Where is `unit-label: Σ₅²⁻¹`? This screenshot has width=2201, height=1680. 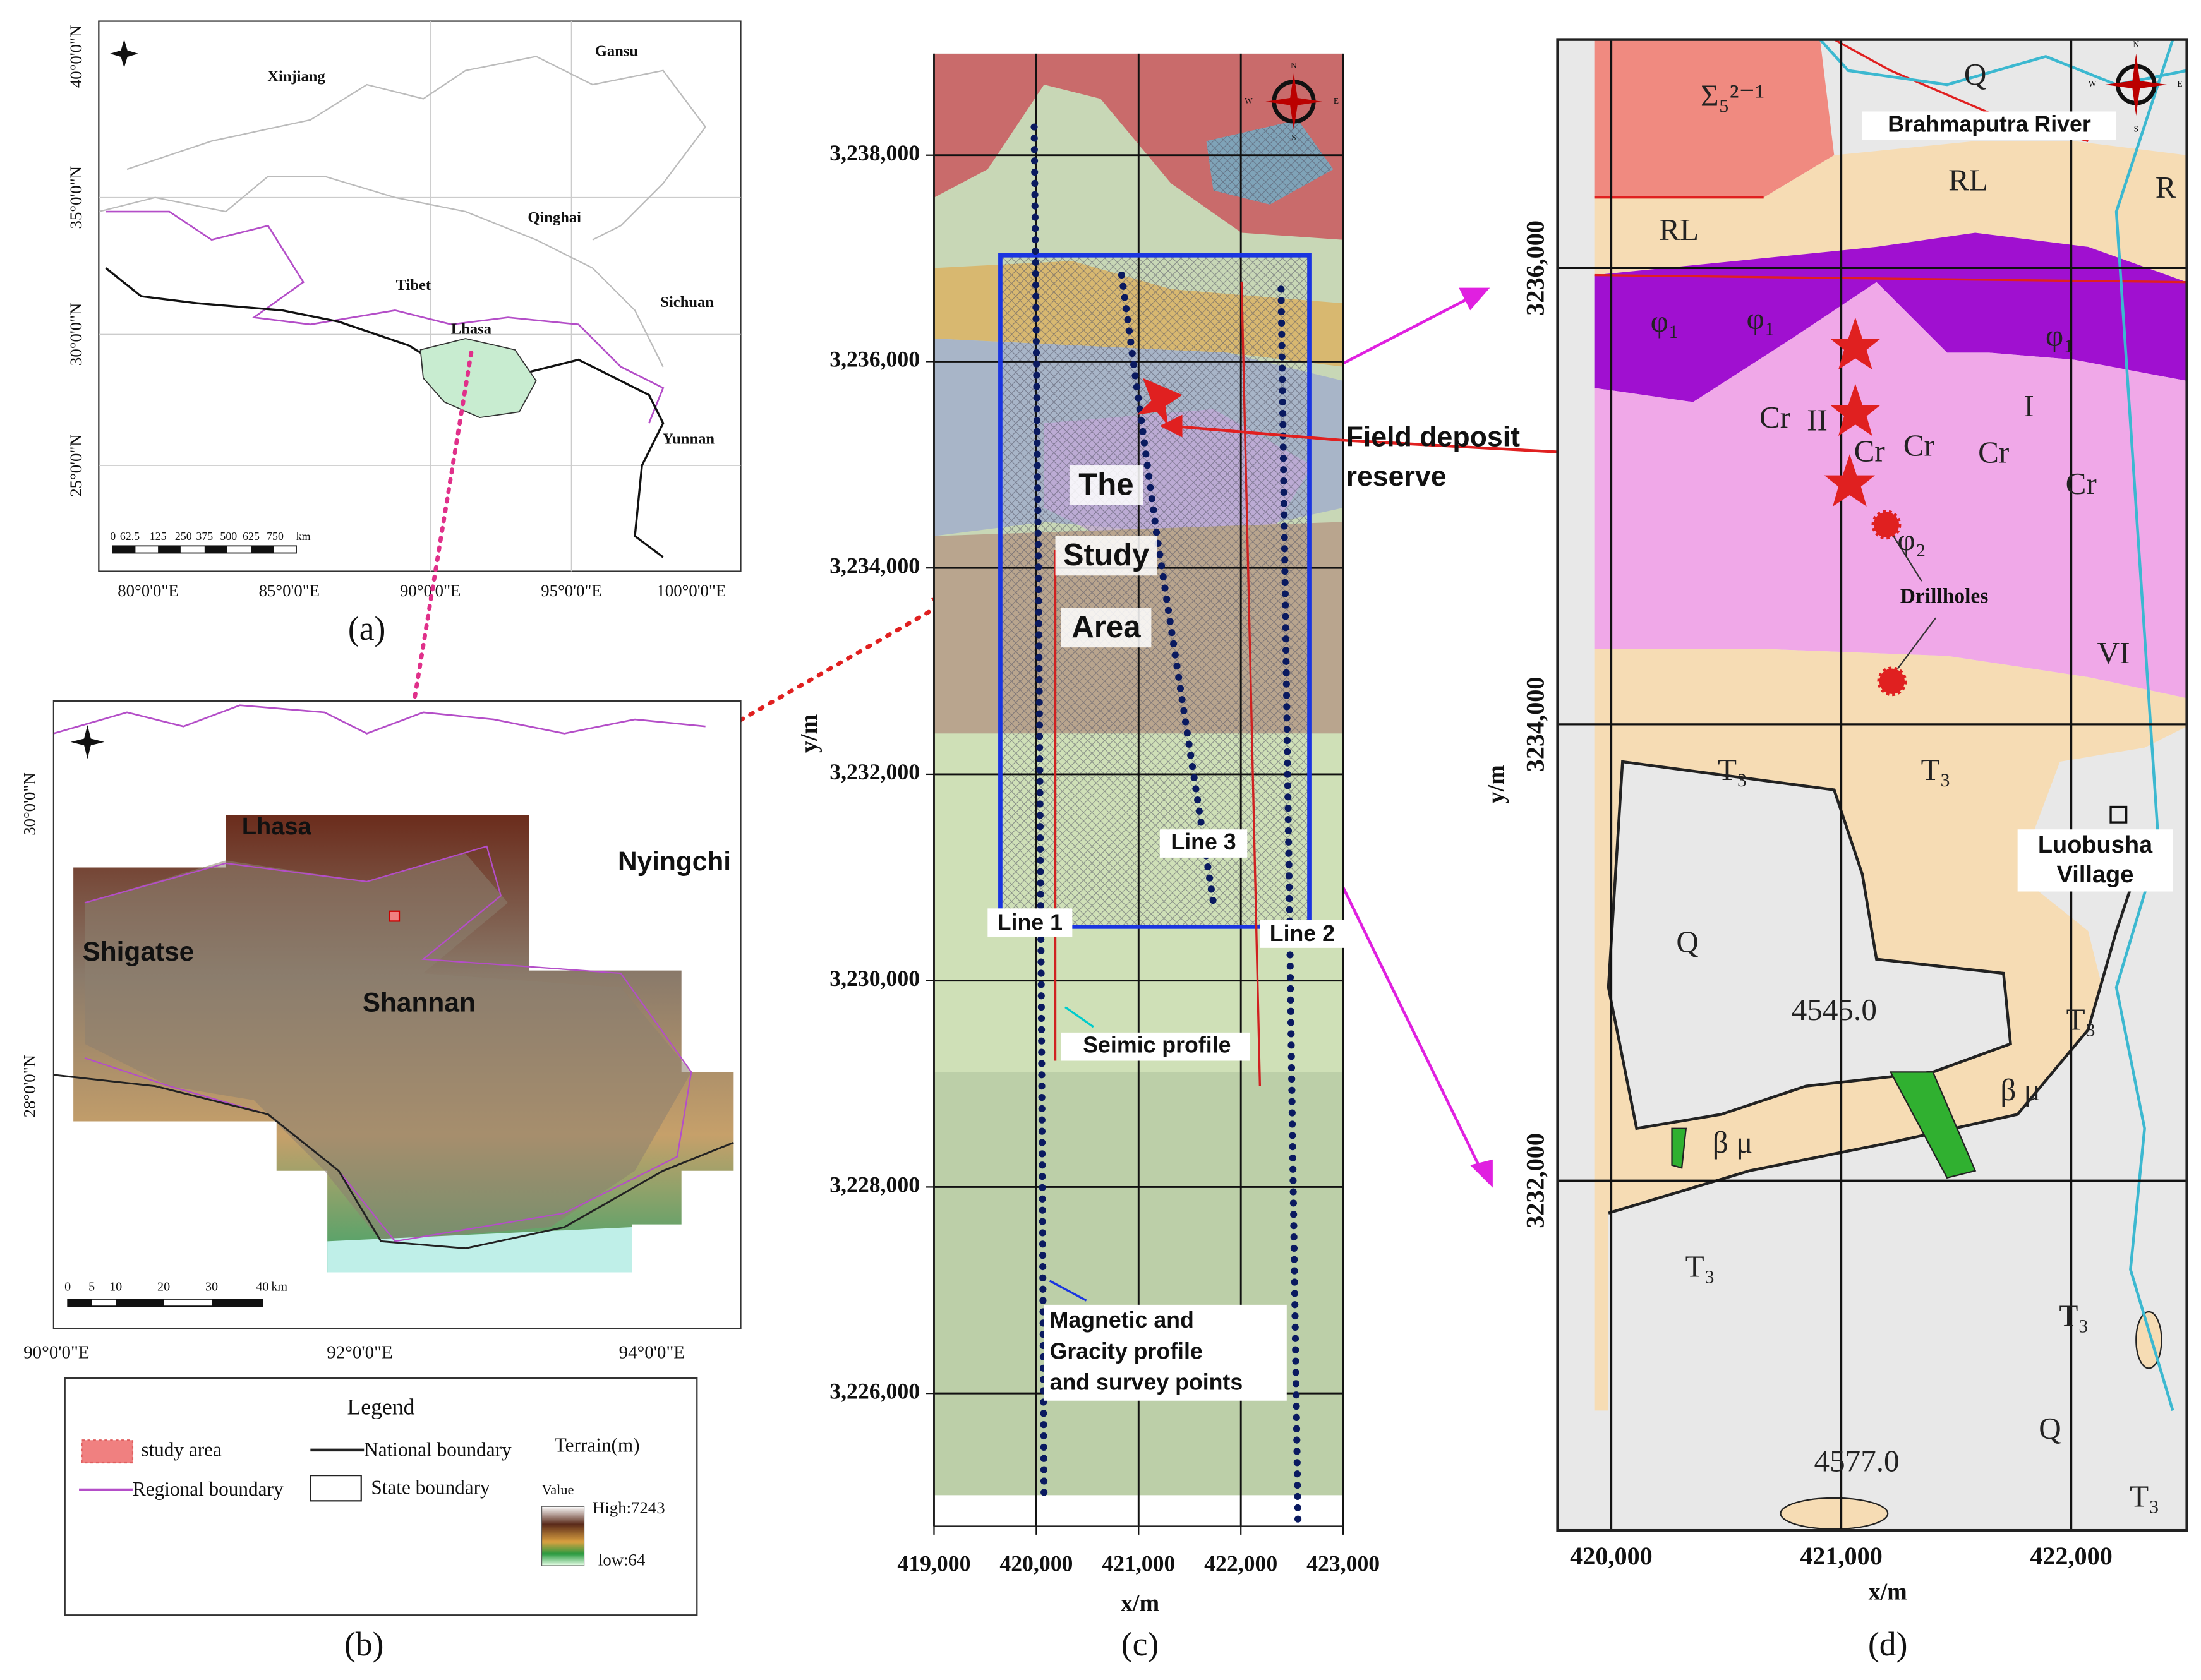 unit-label: Σ₅²⁻¹ is located at coordinates (1732, 95).